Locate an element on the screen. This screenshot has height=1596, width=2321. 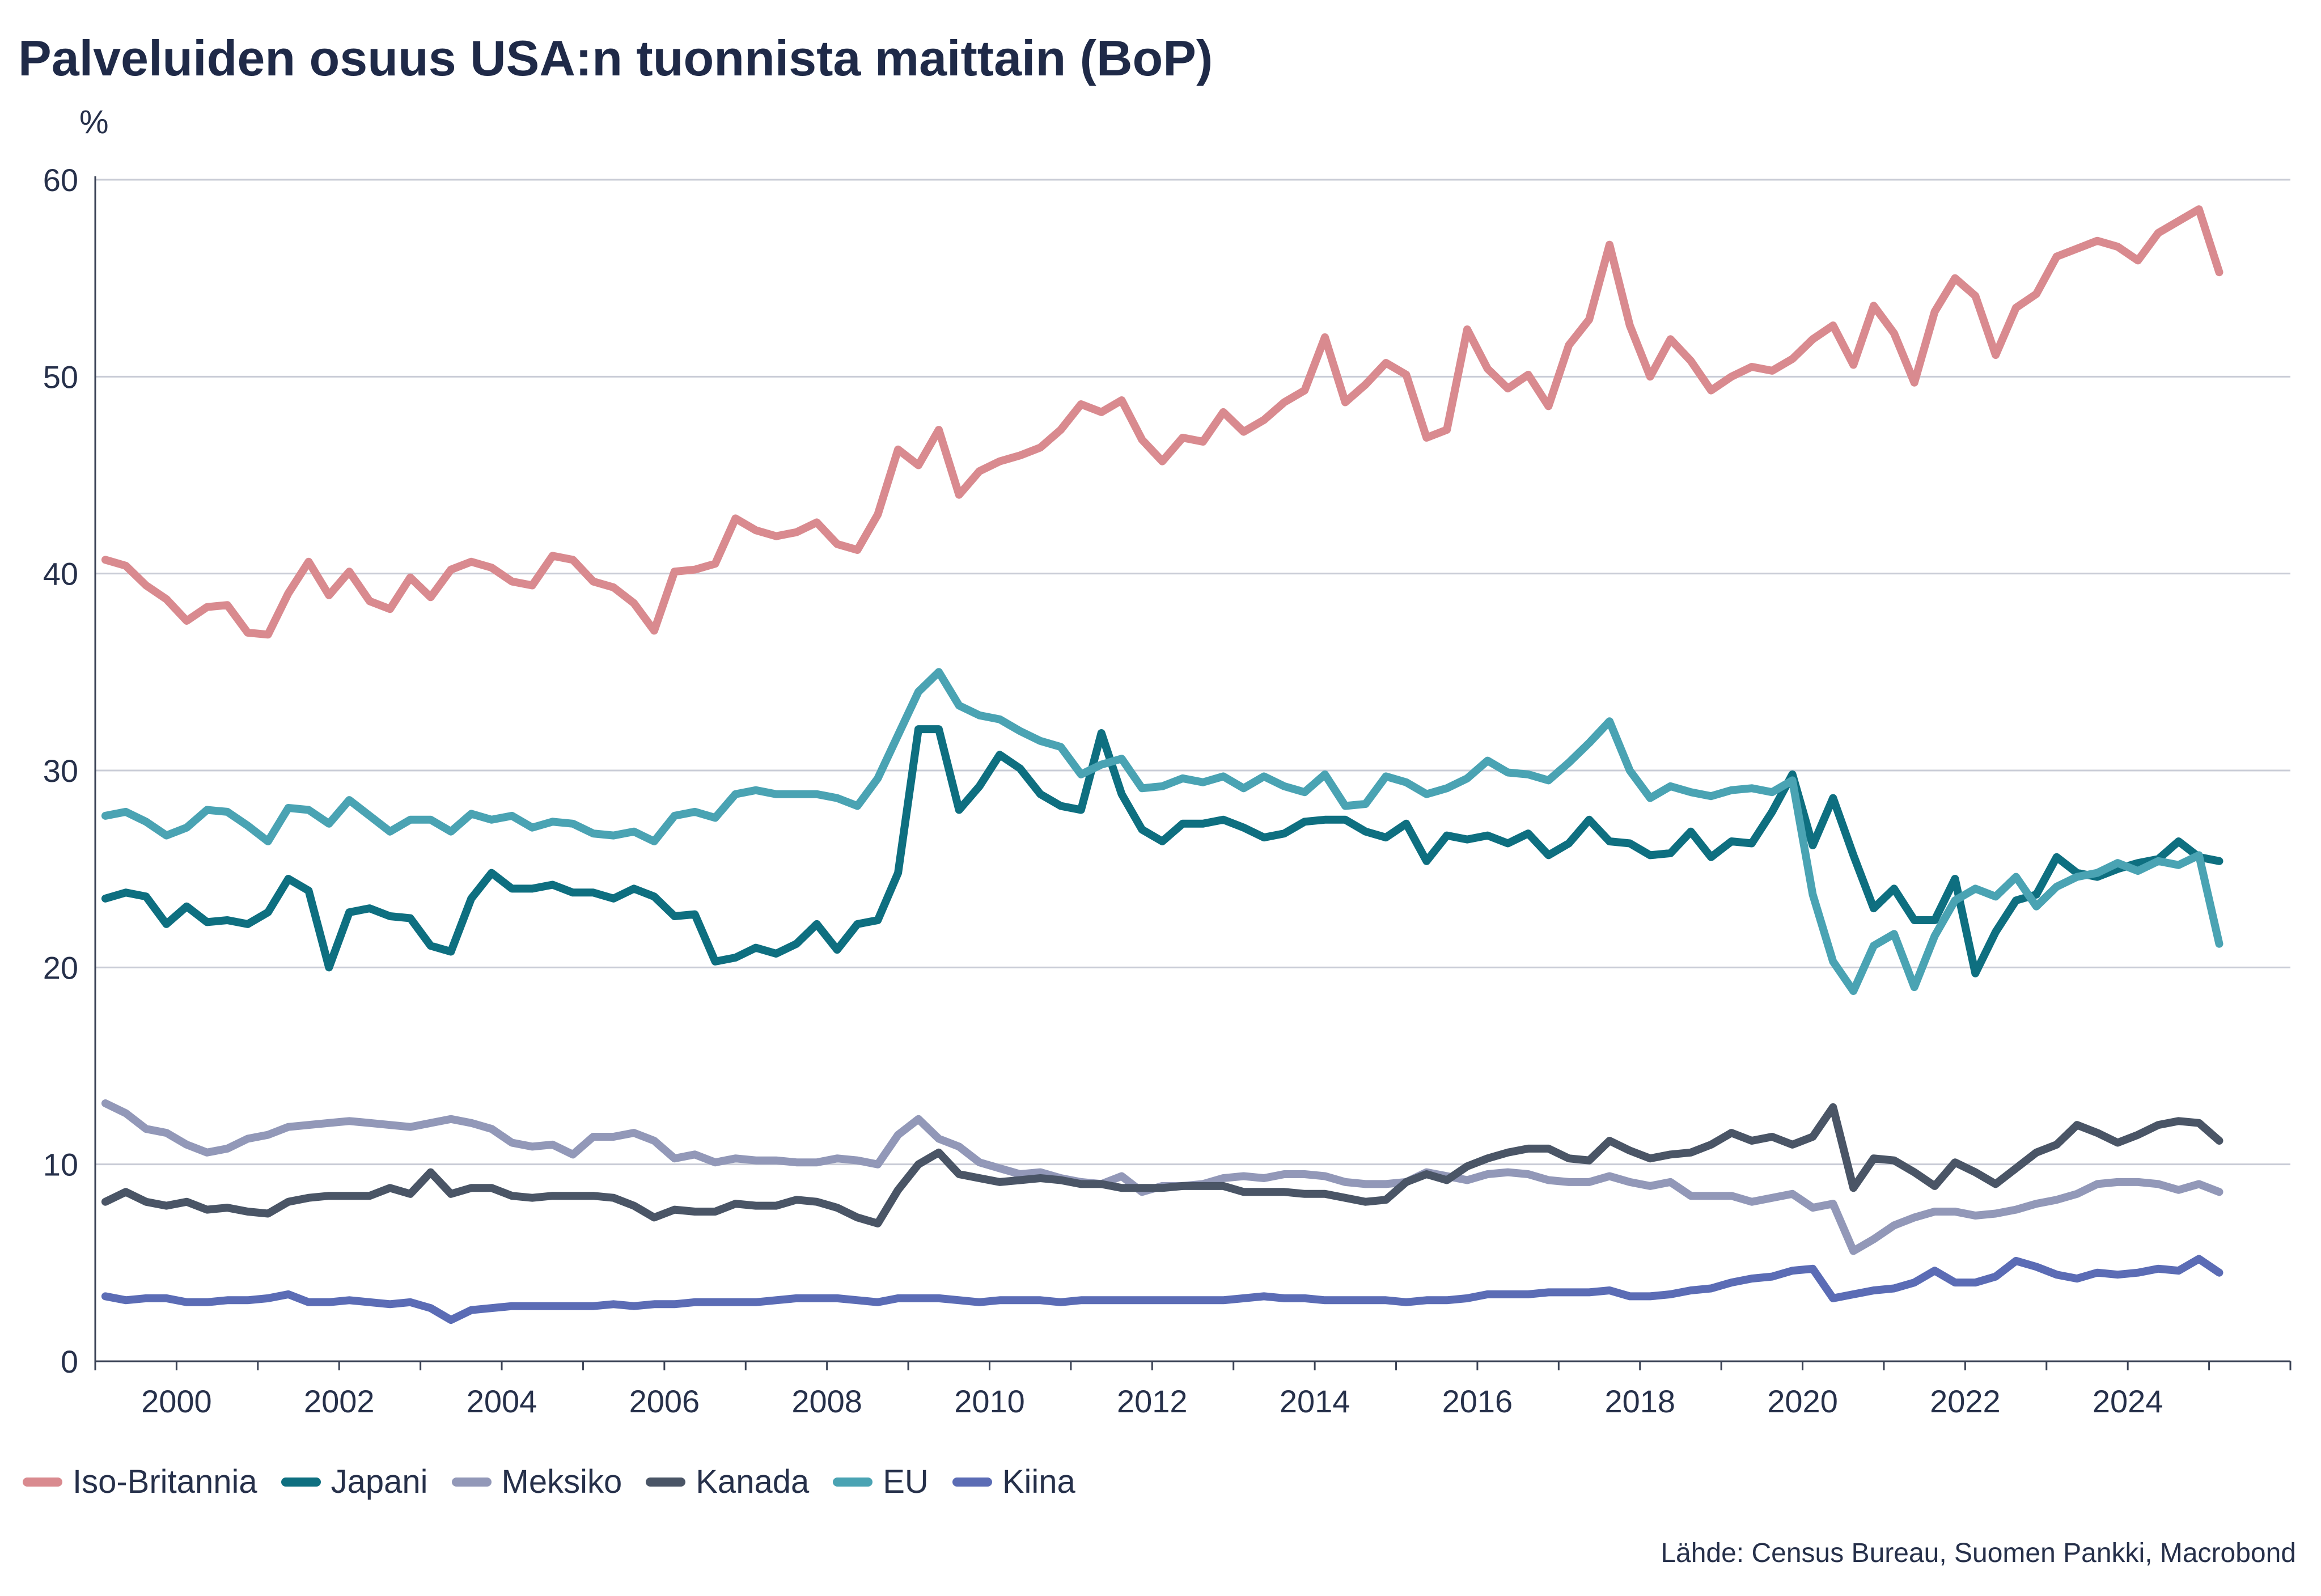
y-tick-label: 20 is located at coordinates (60, 967).